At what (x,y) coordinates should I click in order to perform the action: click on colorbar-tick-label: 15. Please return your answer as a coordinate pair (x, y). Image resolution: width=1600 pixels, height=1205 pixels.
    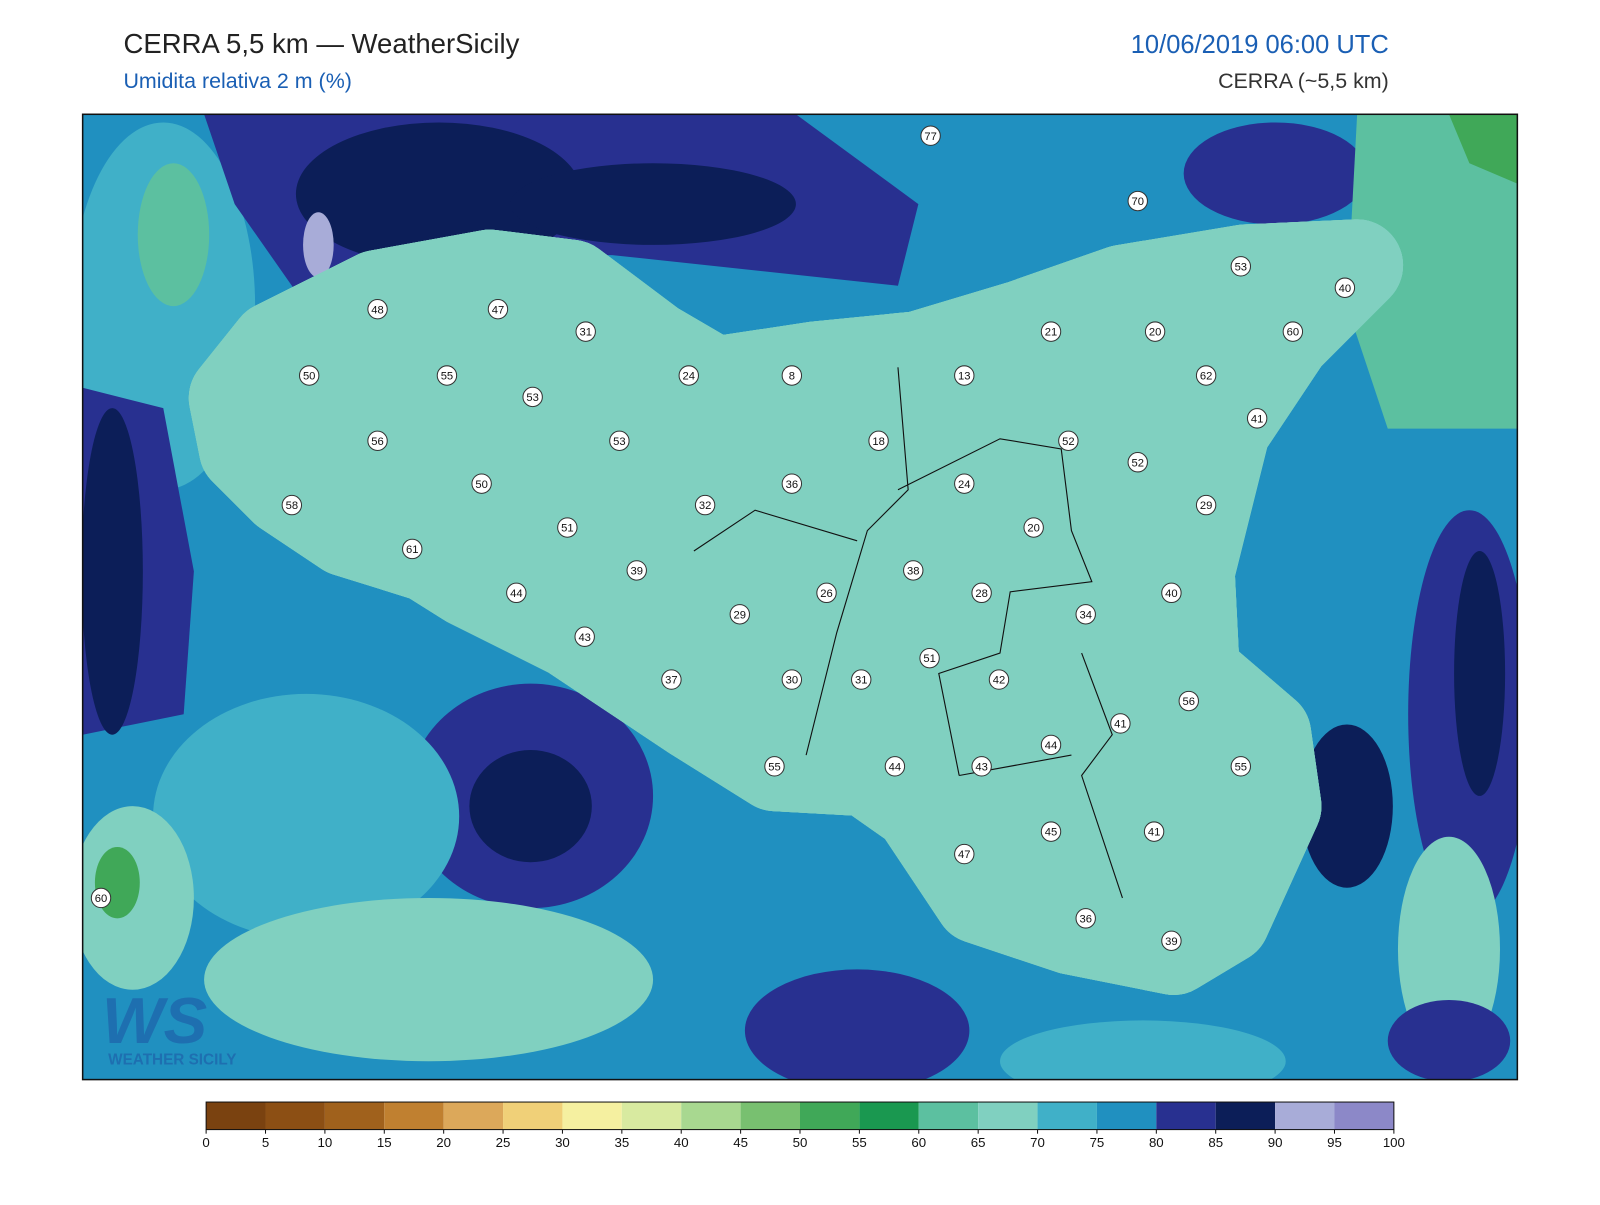
    Looking at the image, I should click on (384, 1142).